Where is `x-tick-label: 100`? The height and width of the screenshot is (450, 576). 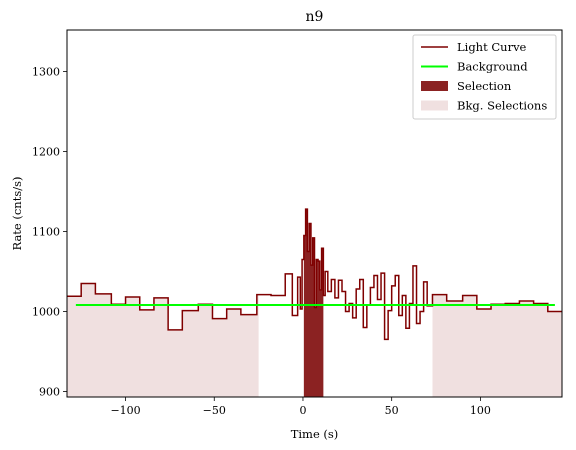
x-tick-label: 100 is located at coordinates (480, 410).